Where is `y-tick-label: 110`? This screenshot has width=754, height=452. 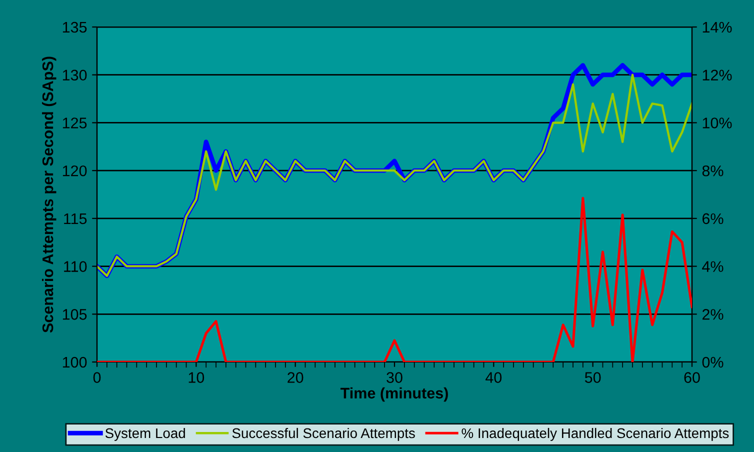 y-tick-label: 110 is located at coordinates (75, 266).